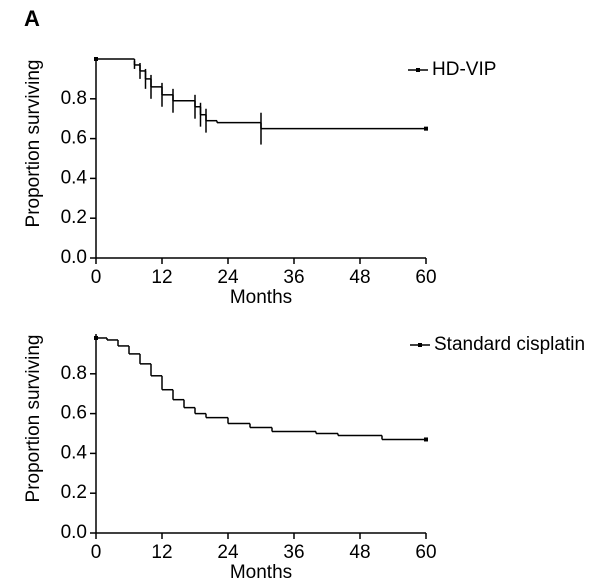  Describe the element at coordinates (464, 69) in the screenshot. I see `legend-label: HD-VIP` at that location.